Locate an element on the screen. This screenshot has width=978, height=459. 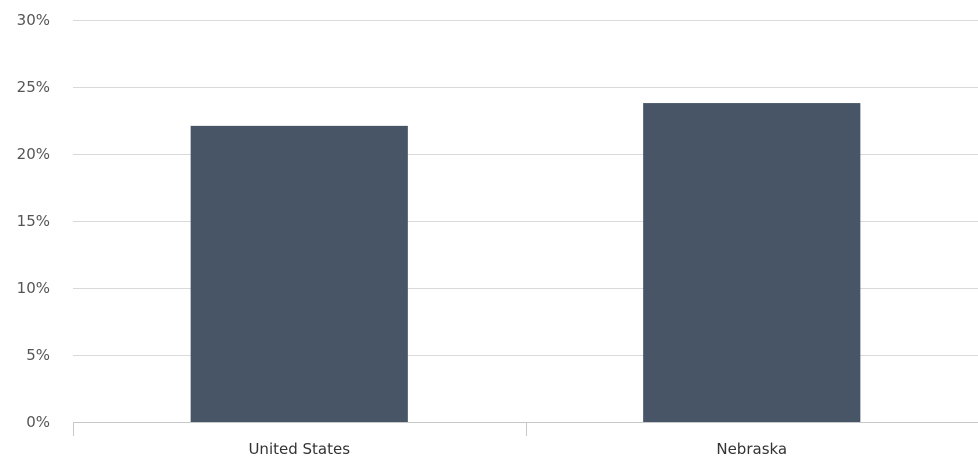
x-tick-label: United States is located at coordinates (299, 449).